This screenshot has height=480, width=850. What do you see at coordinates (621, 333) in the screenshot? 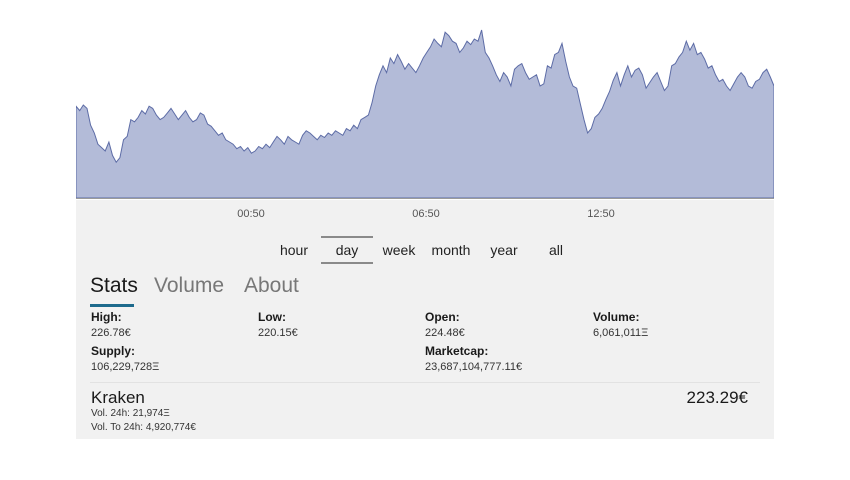
I see `volume-value: 6,061,011Ξ` at bounding box center [621, 333].